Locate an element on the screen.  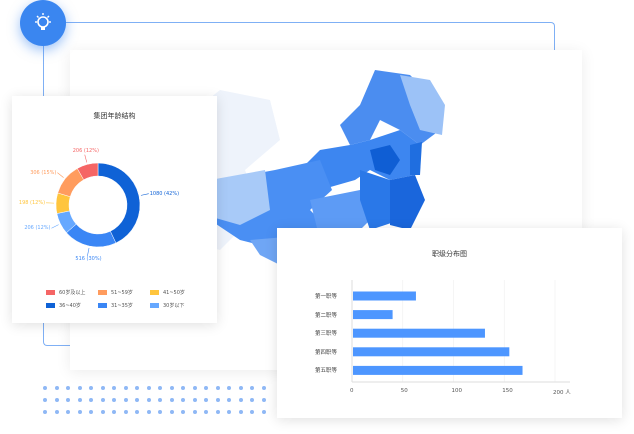
legend-item: 51~59岁 is located at coordinates (124, 292).